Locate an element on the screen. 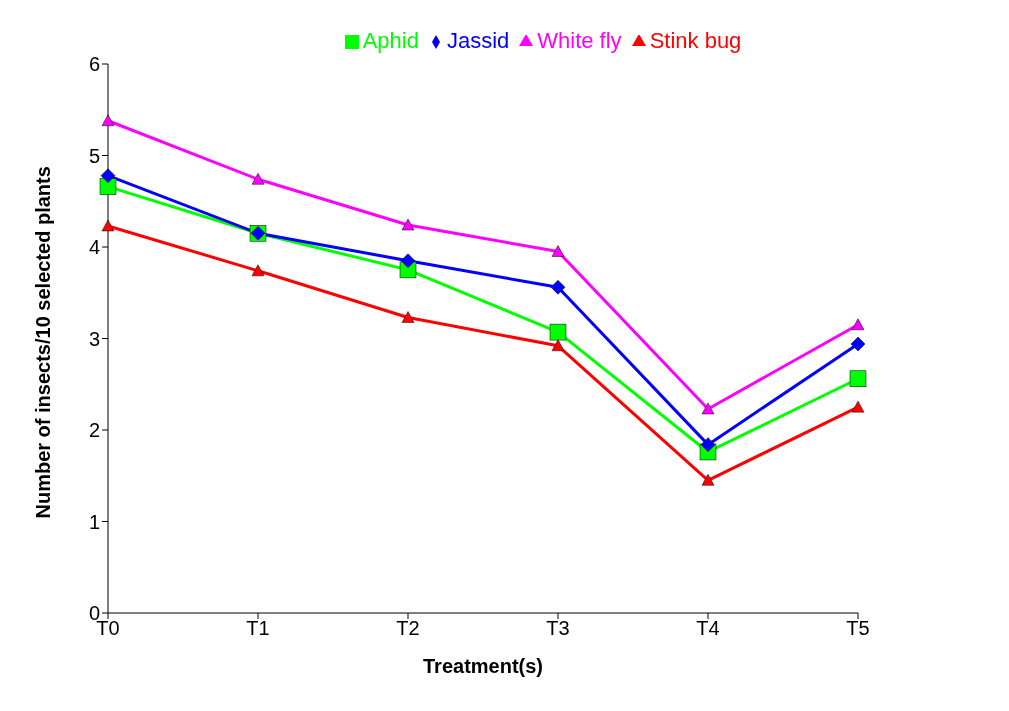 The image size is (1009, 711). legend-label: Jassid is located at coordinates (478, 40).